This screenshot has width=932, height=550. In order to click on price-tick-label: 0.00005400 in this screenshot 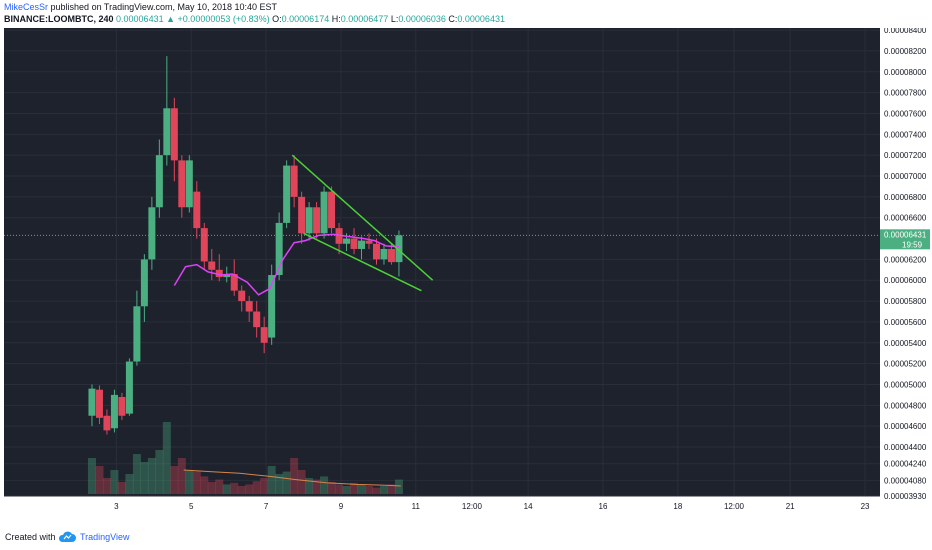, I will do `click(905, 343)`.